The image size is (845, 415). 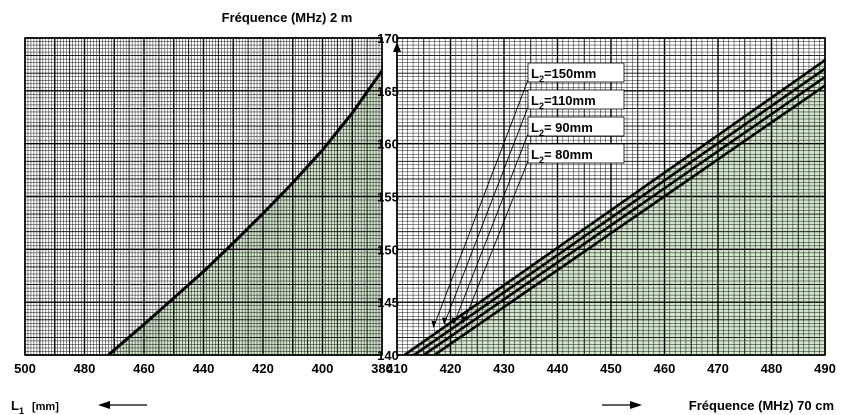 I want to click on x-tick-label: 500, so click(x=25, y=368).